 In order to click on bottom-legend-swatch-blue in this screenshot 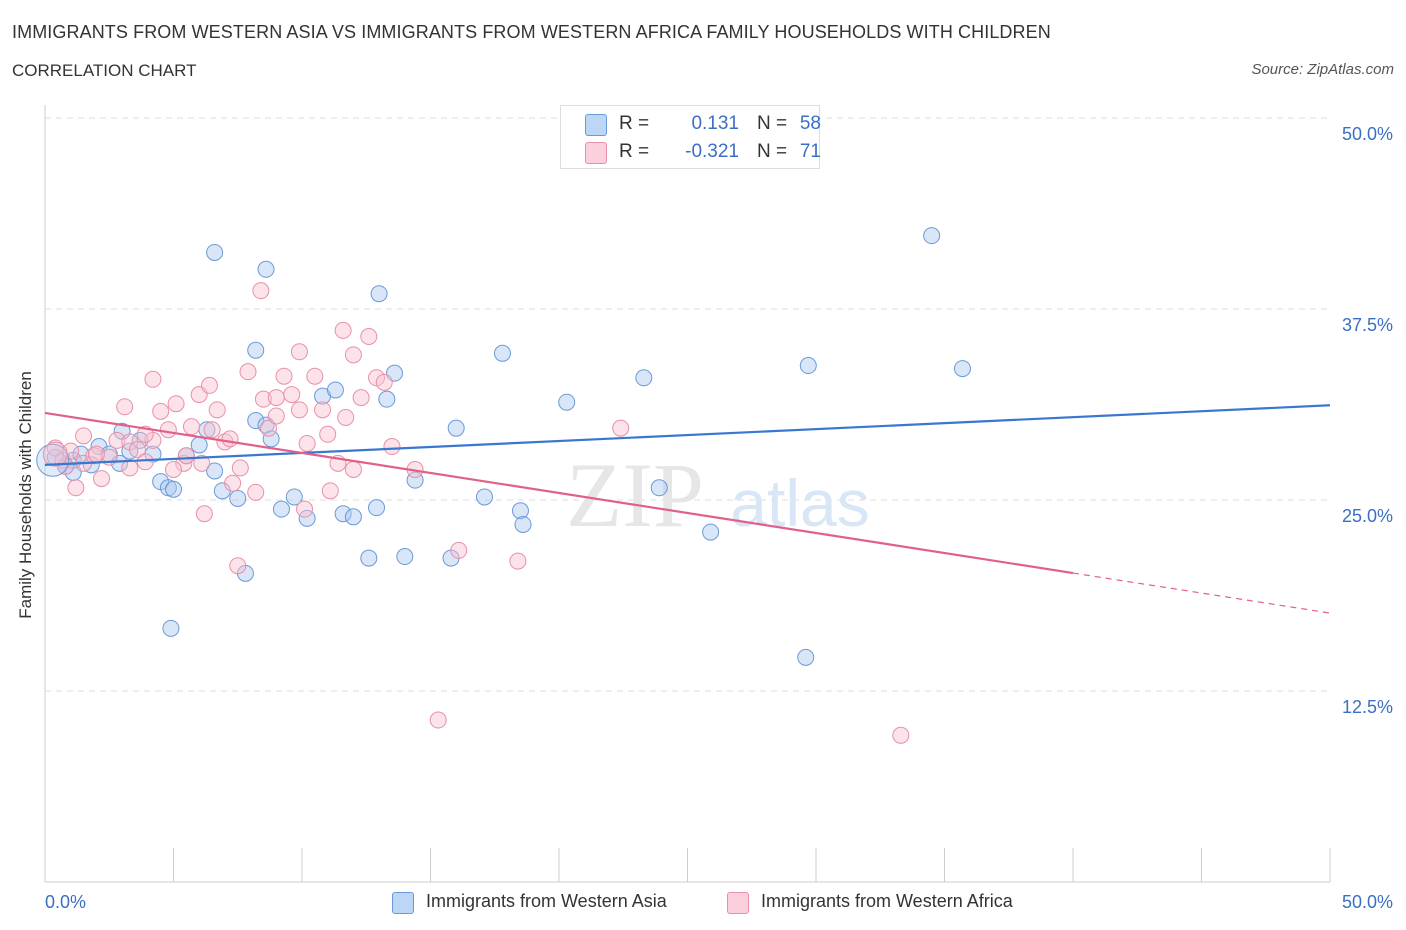, I will do `click(403, 903)`.